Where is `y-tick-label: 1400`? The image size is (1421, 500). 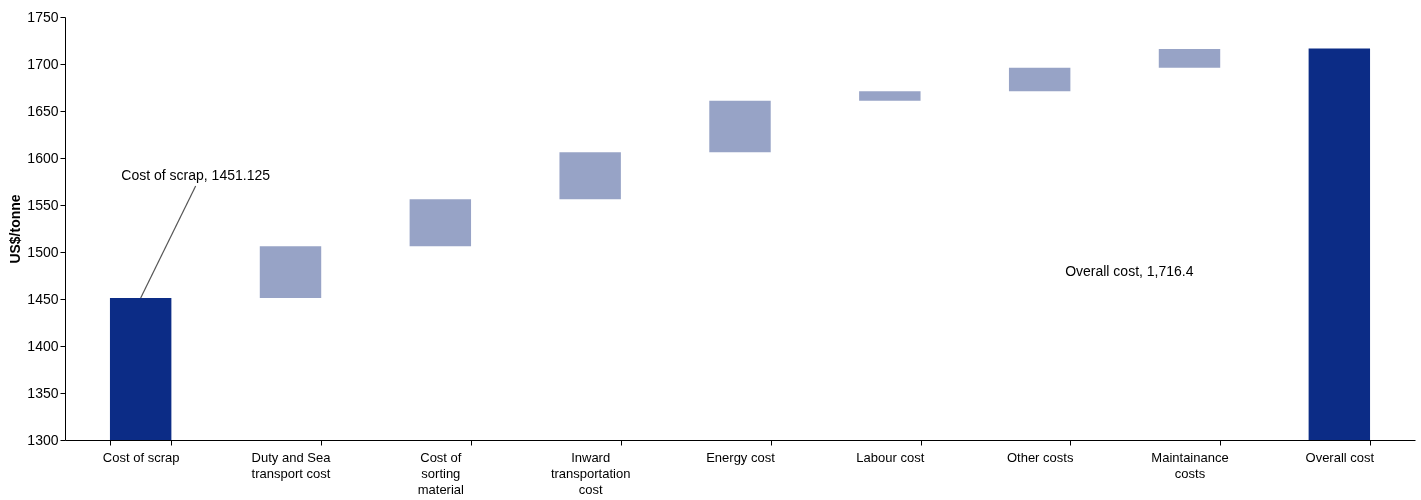 y-tick-label: 1400 is located at coordinates (43, 345).